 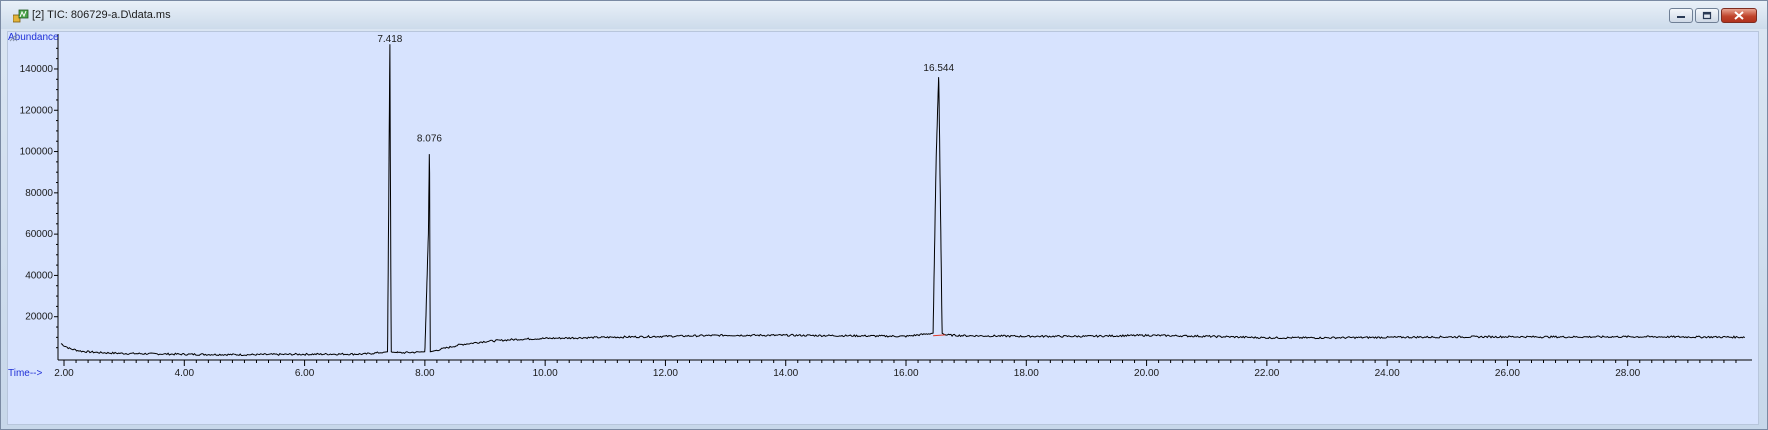 What do you see at coordinates (101, 15) in the screenshot?
I see `window-title: [2] TIC: 806729-a.D\data.ms` at bounding box center [101, 15].